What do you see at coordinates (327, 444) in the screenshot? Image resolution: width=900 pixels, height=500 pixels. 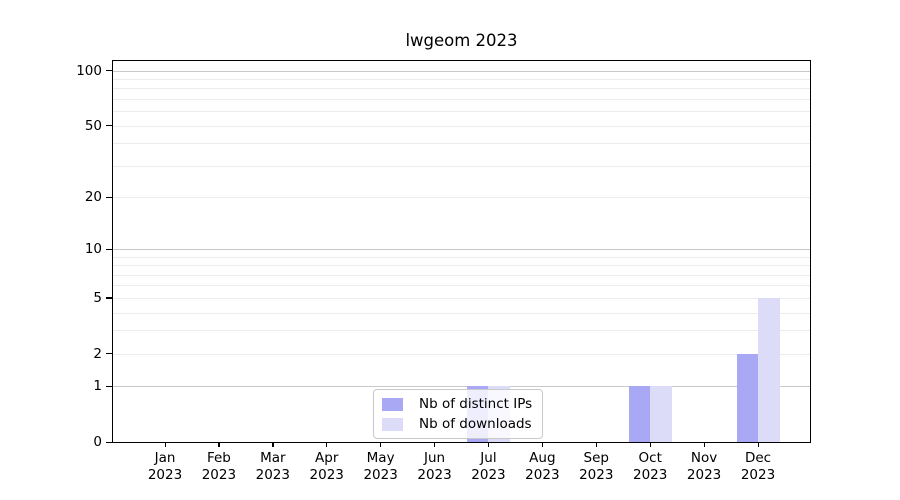 I see `x-tick-mark-apr-2023` at bounding box center [327, 444].